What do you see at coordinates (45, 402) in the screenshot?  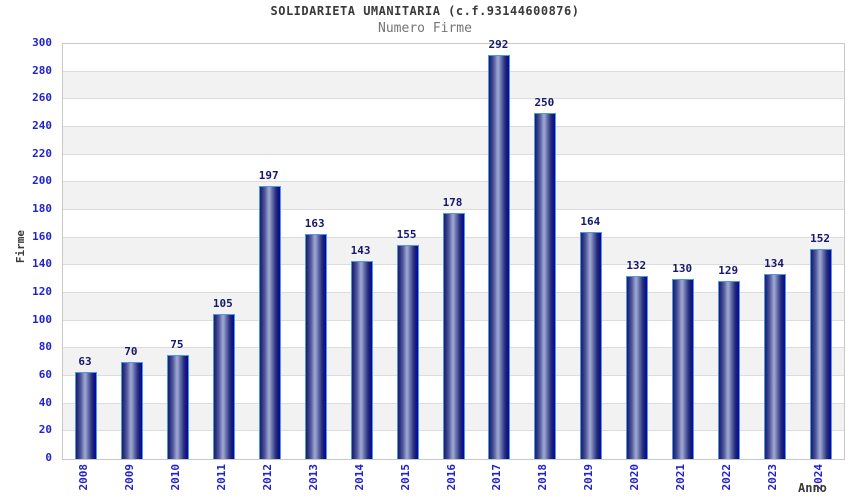 I see `y-tick-label: 40` at bounding box center [45, 402].